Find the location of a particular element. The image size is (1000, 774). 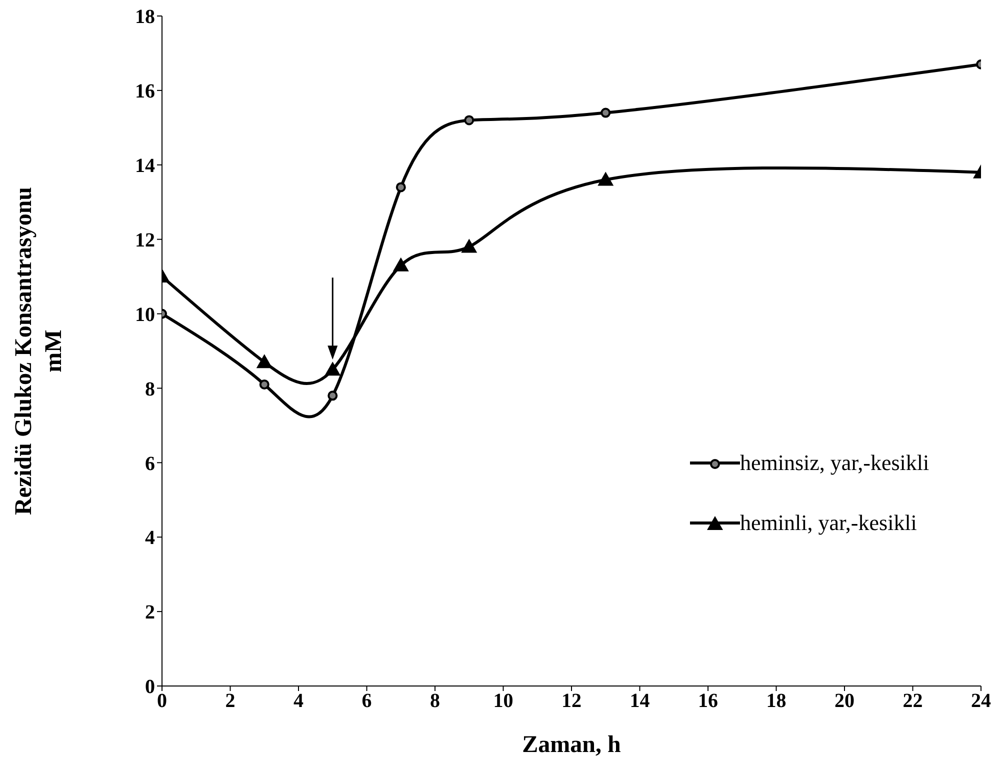

y-tick-label: 14 is located at coordinates (145, 165).